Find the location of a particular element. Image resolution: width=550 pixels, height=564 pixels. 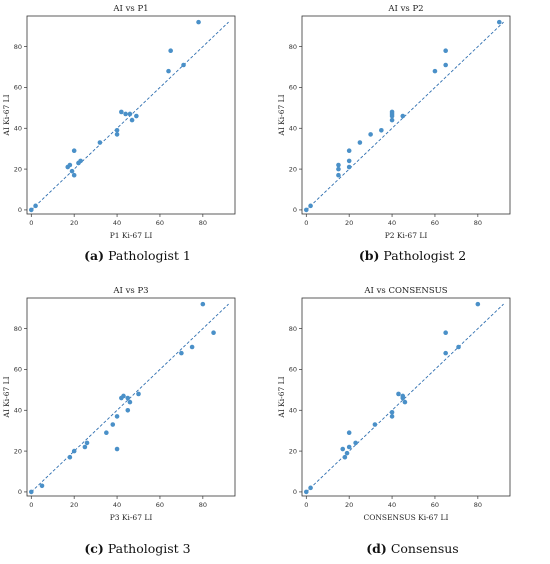

caption-text: Consensus is located at coordinates (424, 548).